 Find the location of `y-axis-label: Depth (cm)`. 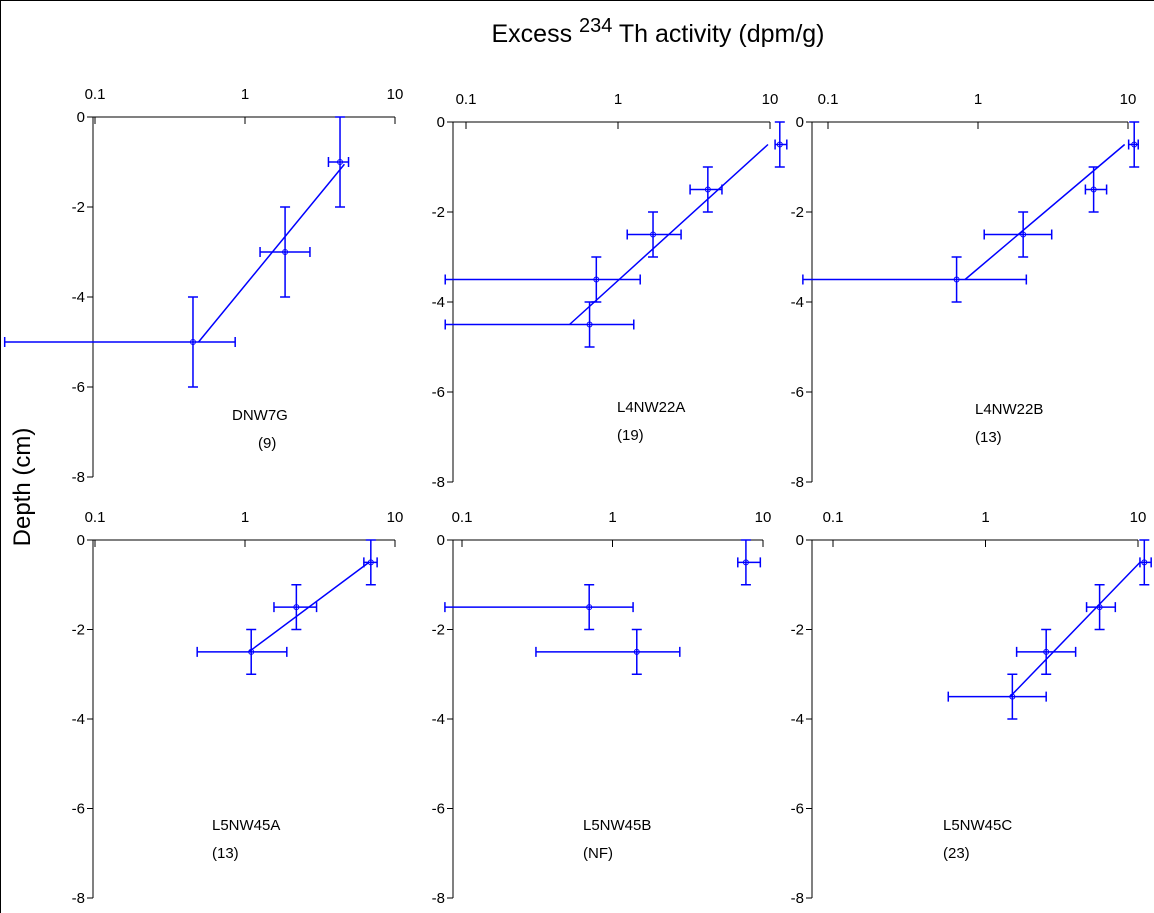

y-axis-label: Depth (cm) is located at coordinates (22, 487).